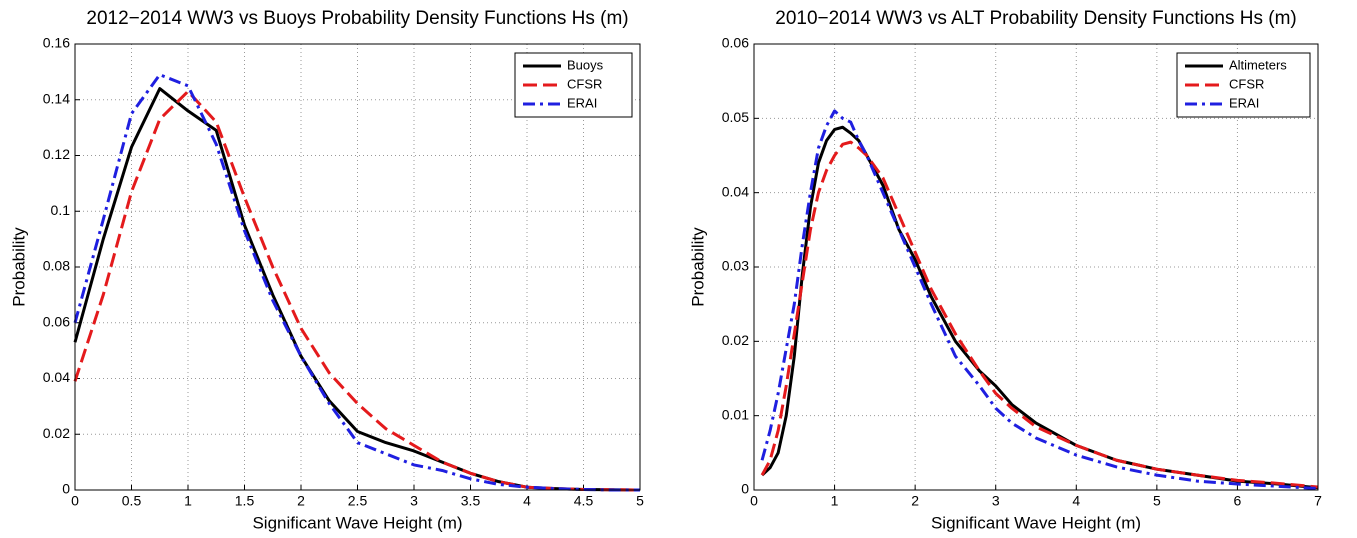 The height and width of the screenshot is (538, 1357). I want to click on x-tick-label: 2.5, so click(358, 501).